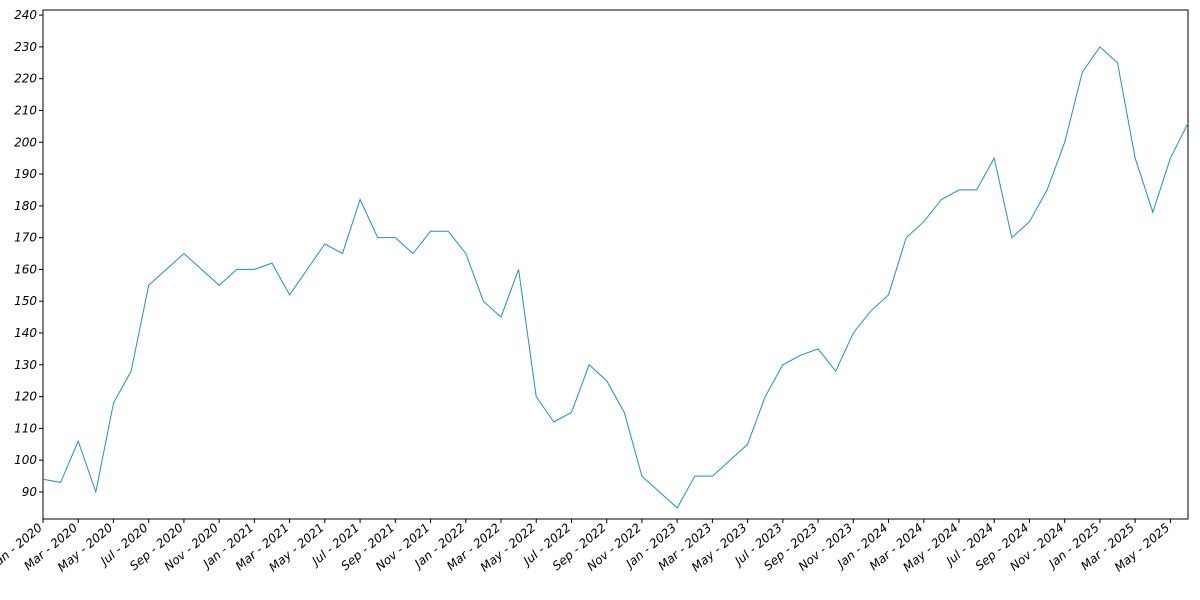  Describe the element at coordinates (25, 110) in the screenshot. I see `y-tick-label: 210` at that location.